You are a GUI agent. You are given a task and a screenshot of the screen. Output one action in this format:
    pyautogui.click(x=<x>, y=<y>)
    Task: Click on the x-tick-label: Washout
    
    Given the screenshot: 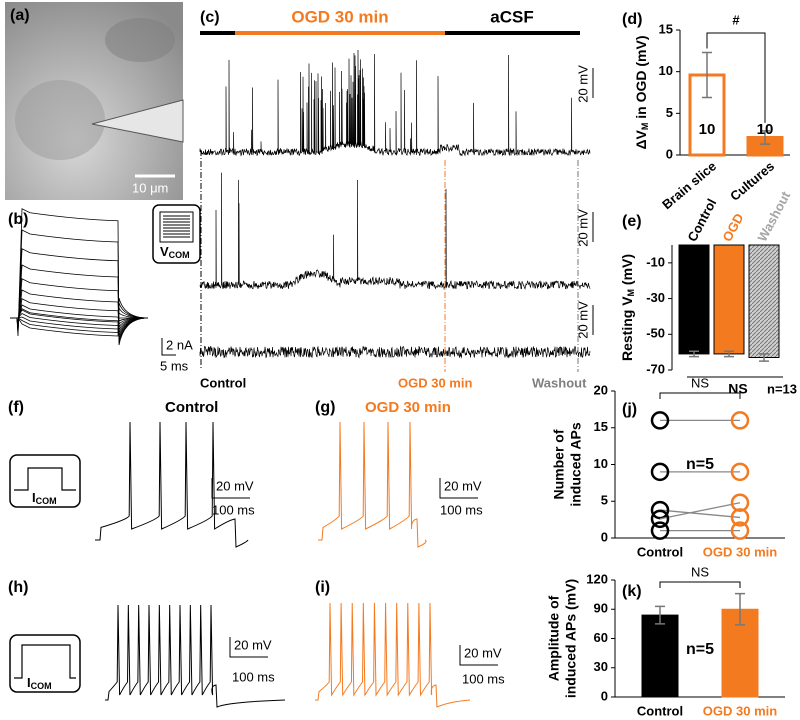 What is the action you would take?
    pyautogui.click(x=773, y=216)
    